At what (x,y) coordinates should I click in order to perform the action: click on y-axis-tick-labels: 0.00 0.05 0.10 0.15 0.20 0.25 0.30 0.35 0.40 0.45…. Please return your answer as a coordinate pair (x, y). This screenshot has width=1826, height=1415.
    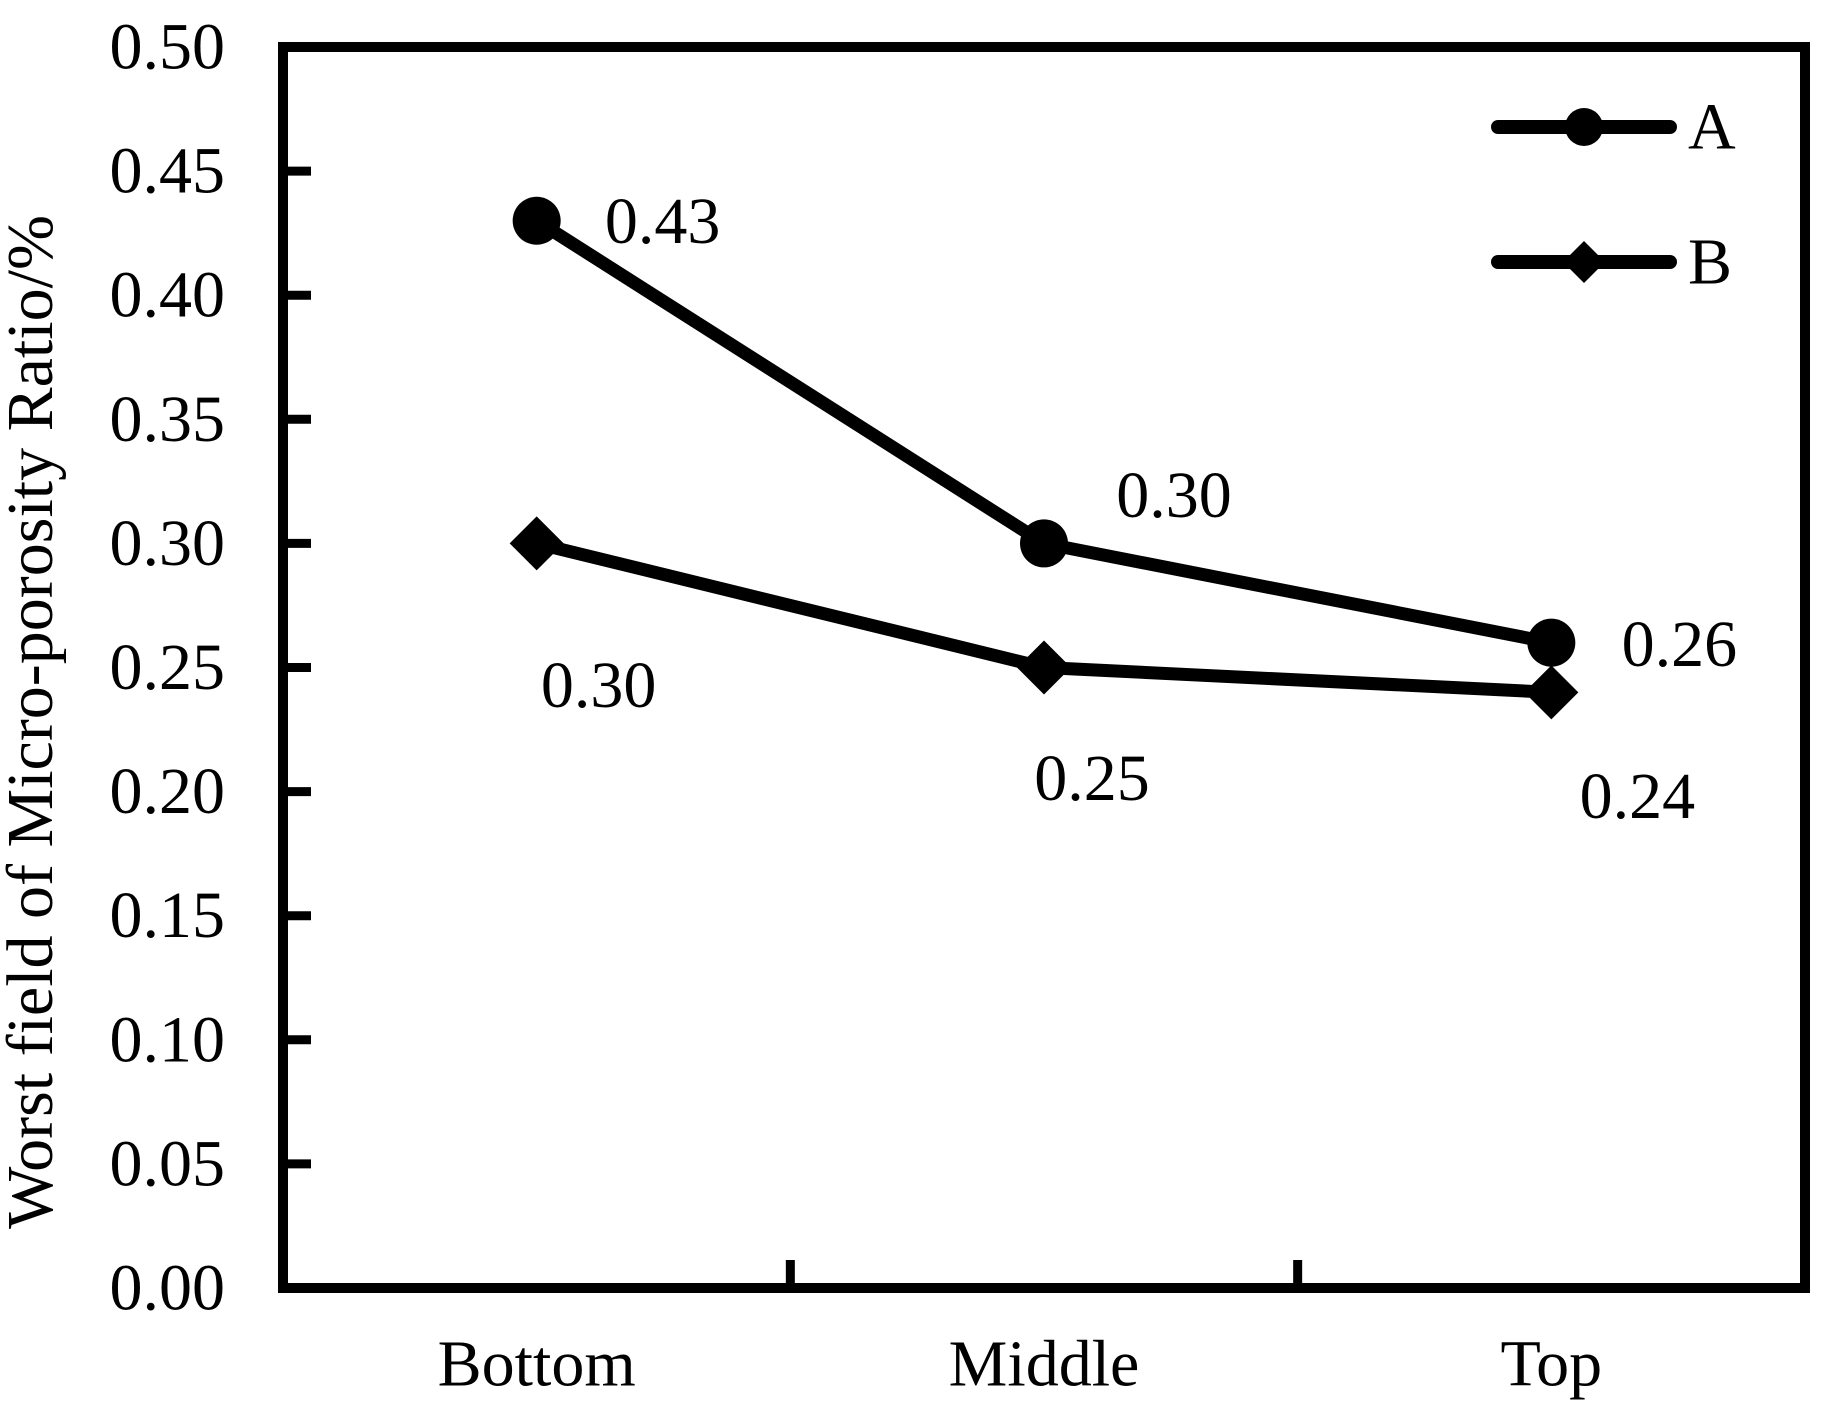
    Looking at the image, I should click on (168, 668).